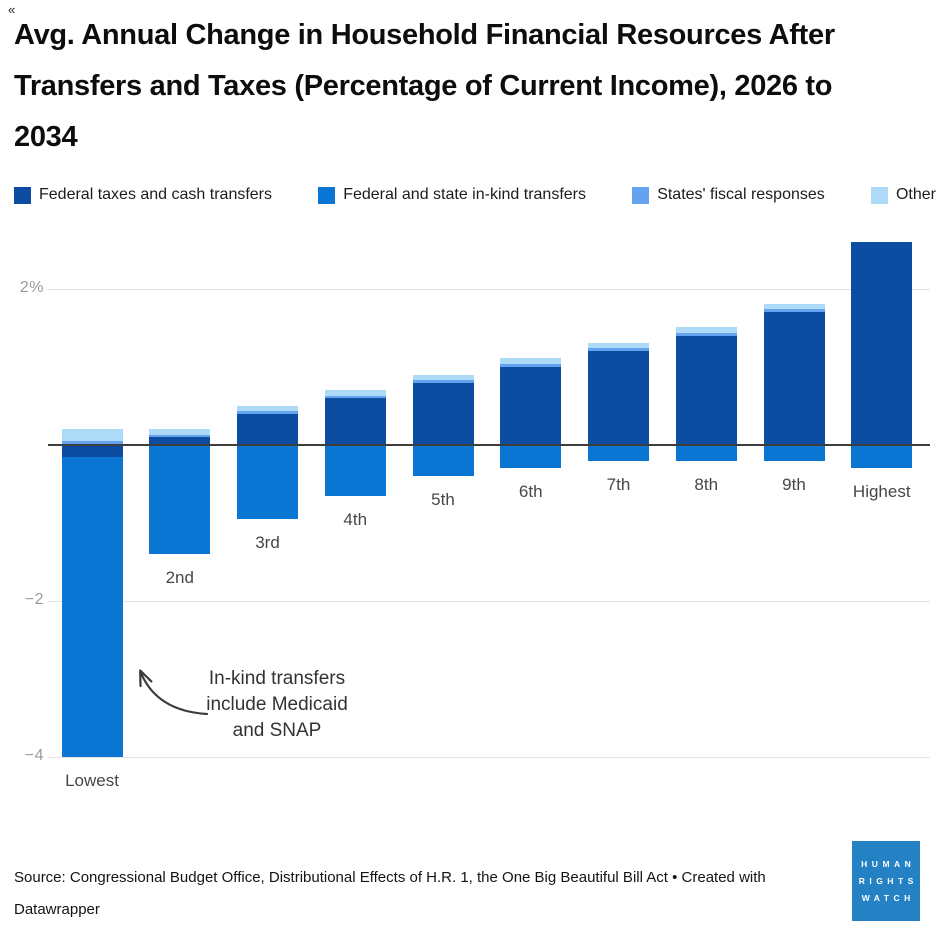 This screenshot has height=940, width=946. Describe the element at coordinates (489, 445) in the screenshot. I see `zero-line` at that location.